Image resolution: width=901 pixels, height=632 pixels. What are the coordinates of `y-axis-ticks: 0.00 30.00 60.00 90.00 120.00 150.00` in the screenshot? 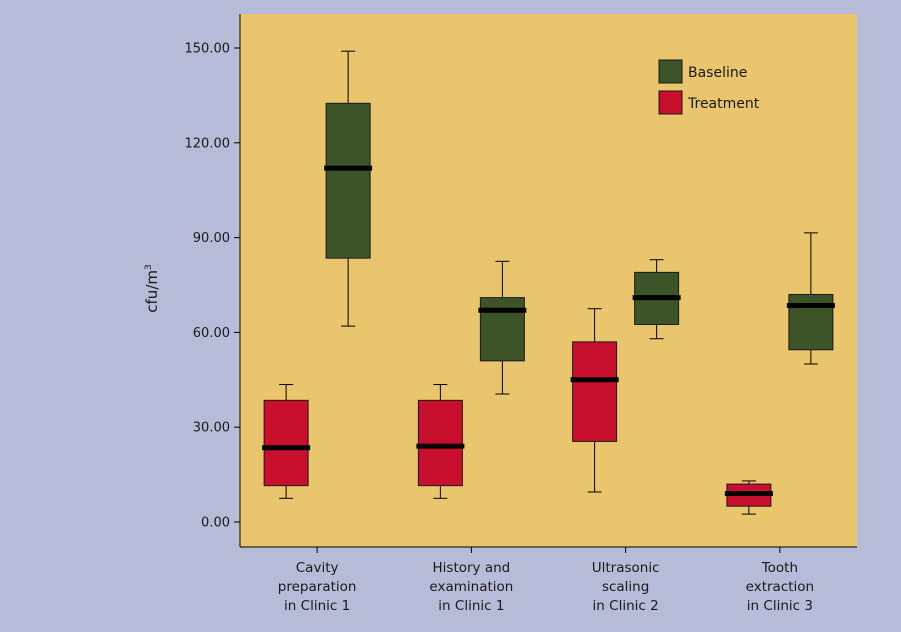 It's located at (212, 286).